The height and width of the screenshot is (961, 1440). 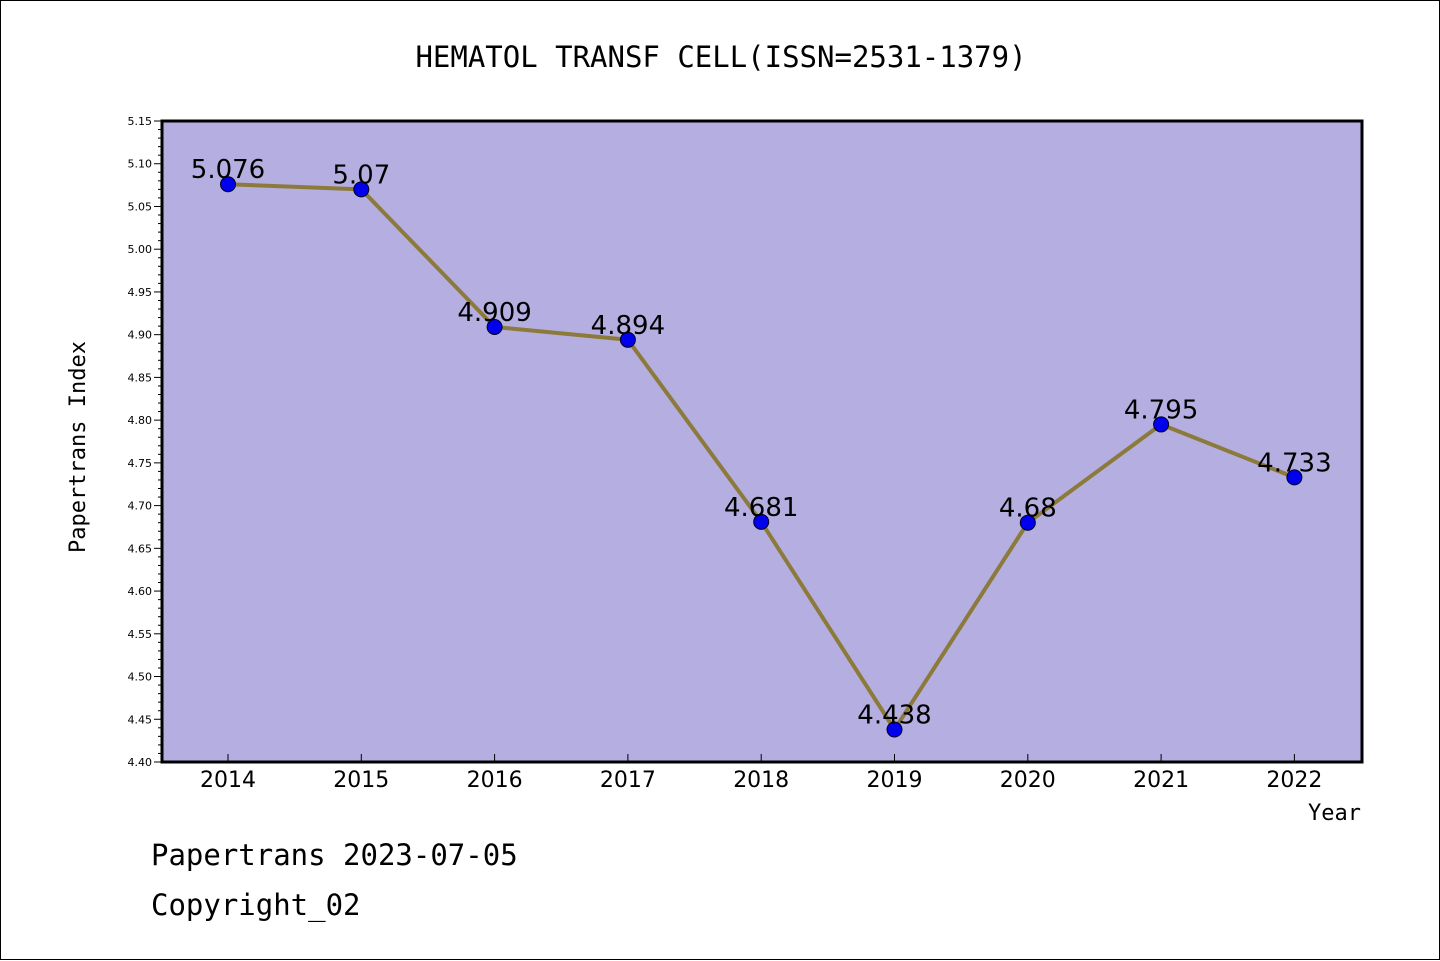 I want to click on y-axis-label: Papertrans Index, so click(x=78, y=447).